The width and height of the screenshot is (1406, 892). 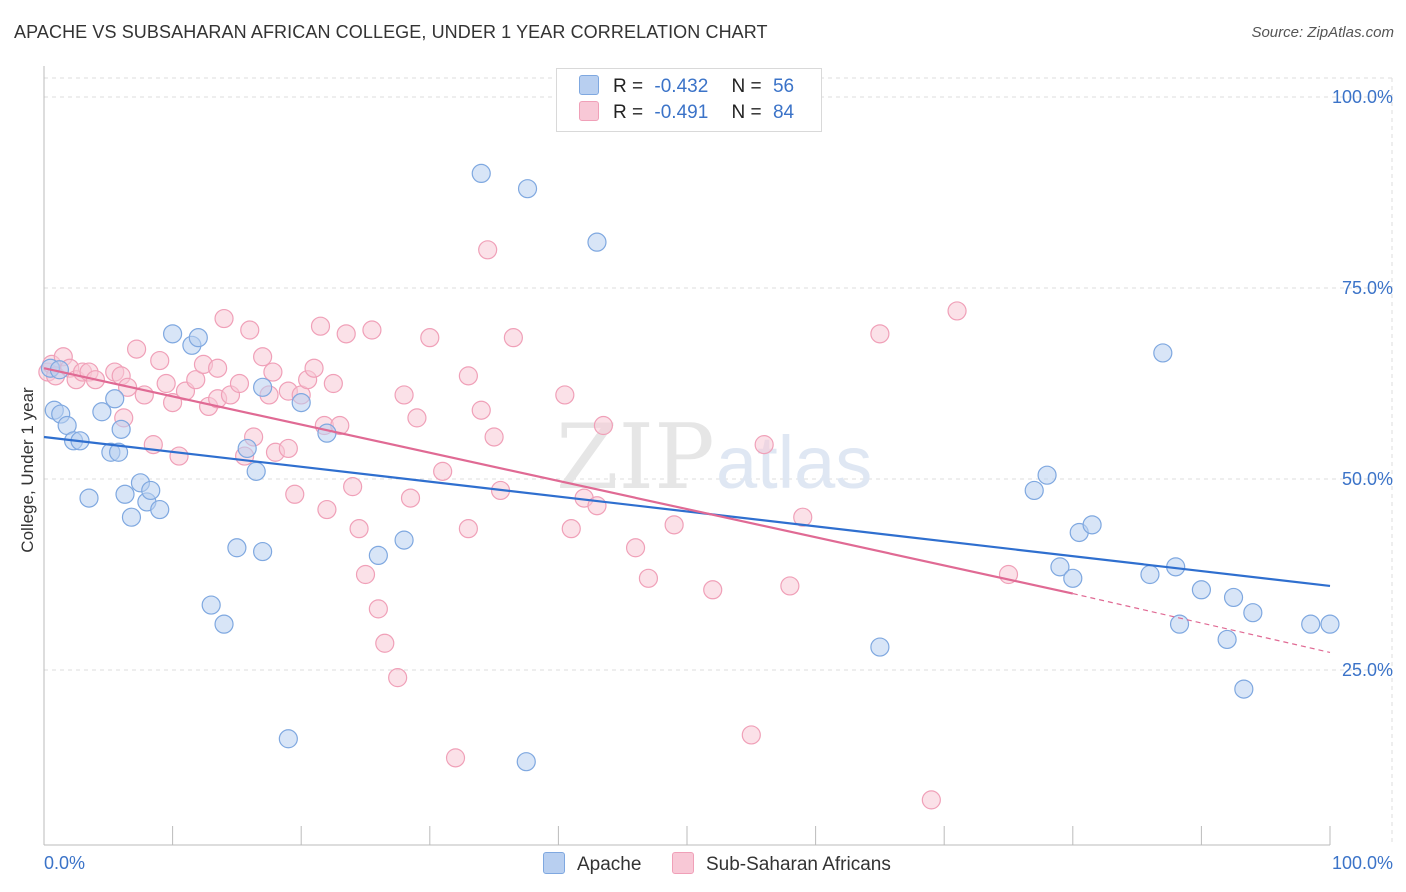 I want to click on x-tick-label-max: 100.0%, so click(x=1362, y=863).